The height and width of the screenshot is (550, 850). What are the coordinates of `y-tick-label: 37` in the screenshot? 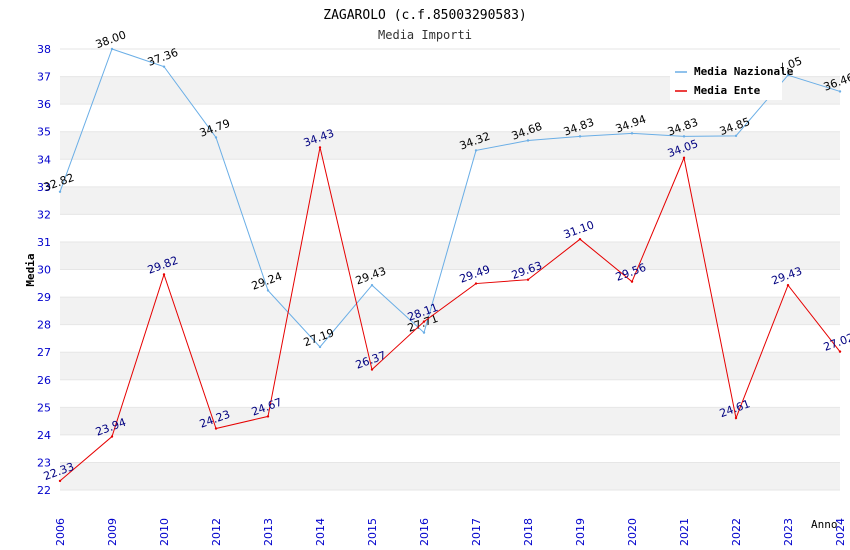 It's located at (44, 77).